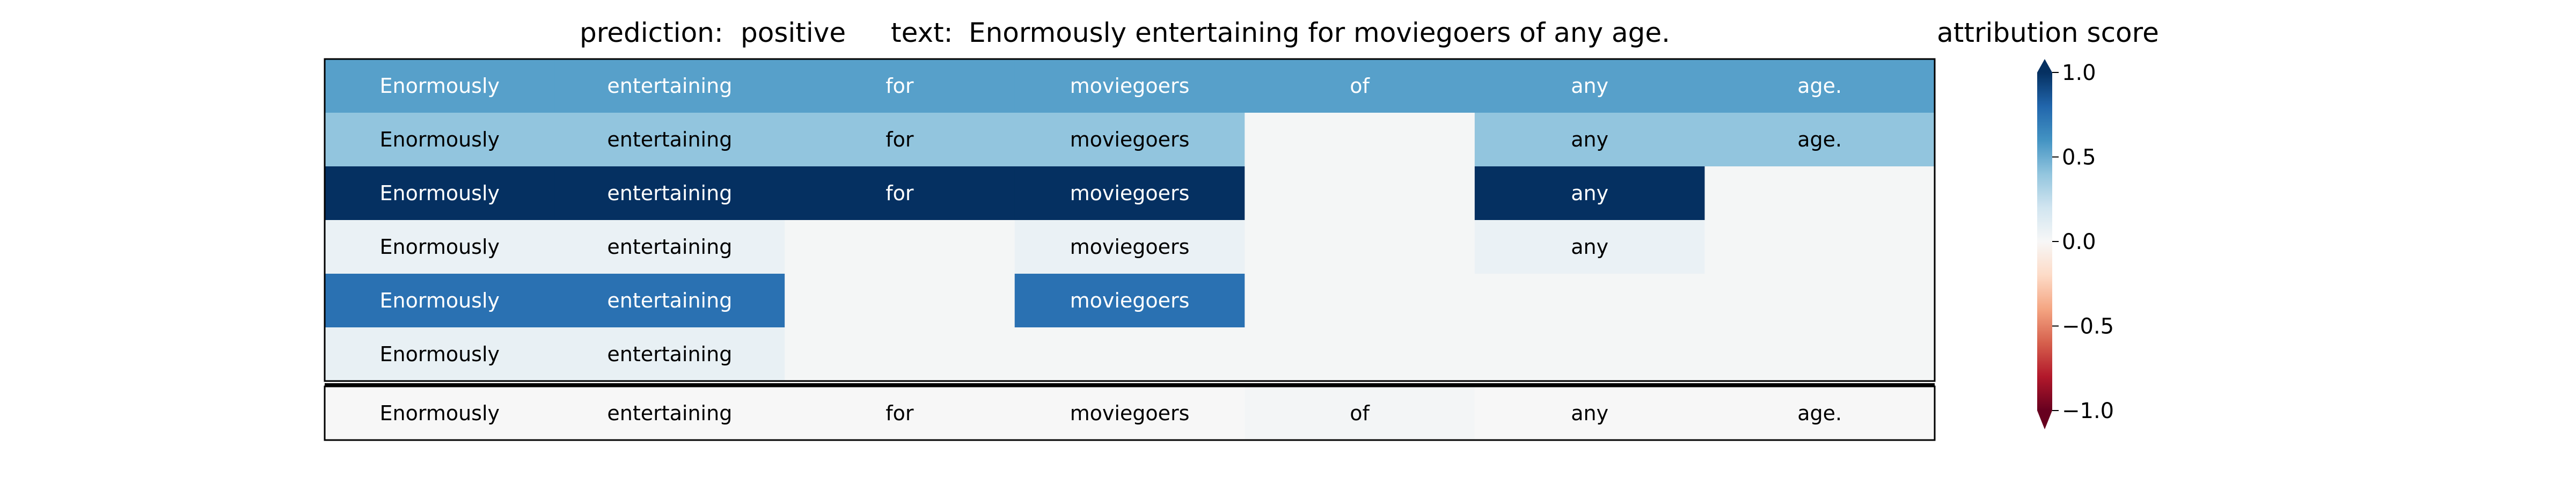  I want to click on colorbar-extend-top, so click(2044, 65).